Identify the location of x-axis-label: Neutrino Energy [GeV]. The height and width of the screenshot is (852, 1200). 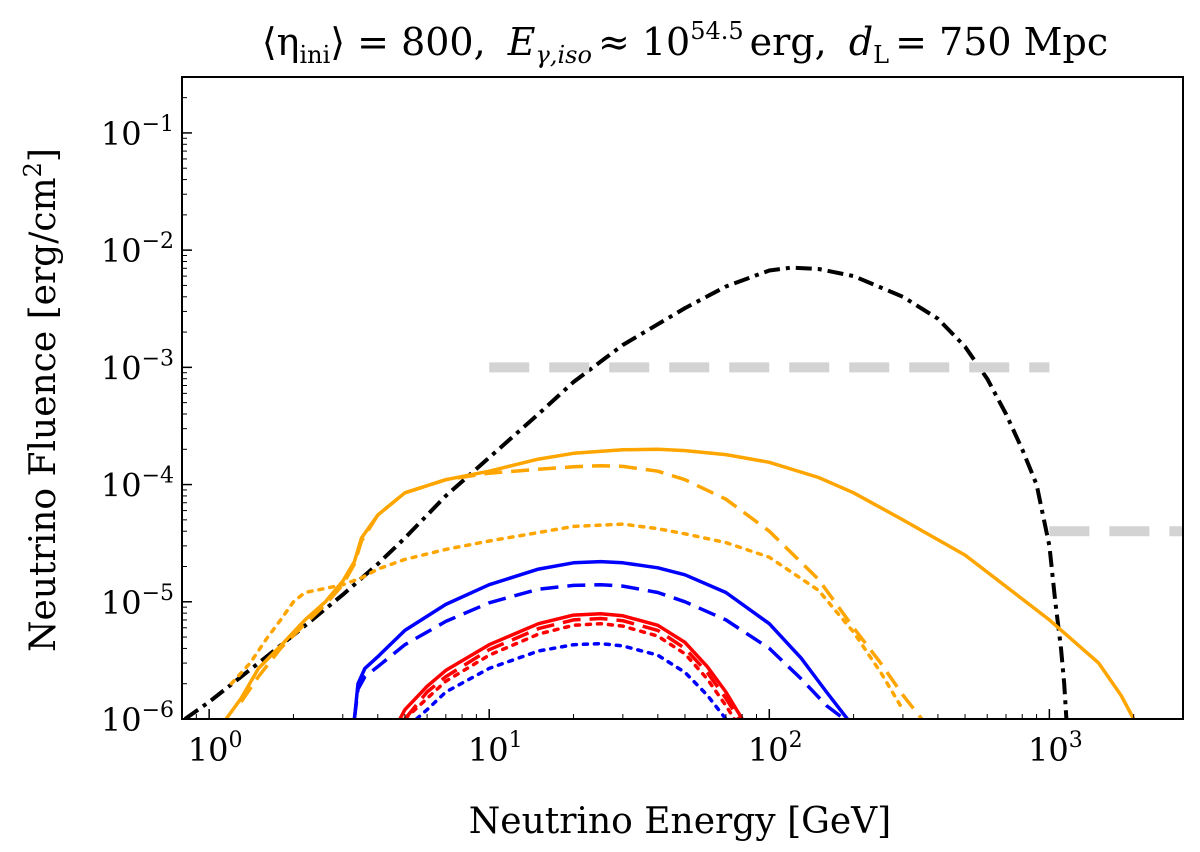
(680, 821).